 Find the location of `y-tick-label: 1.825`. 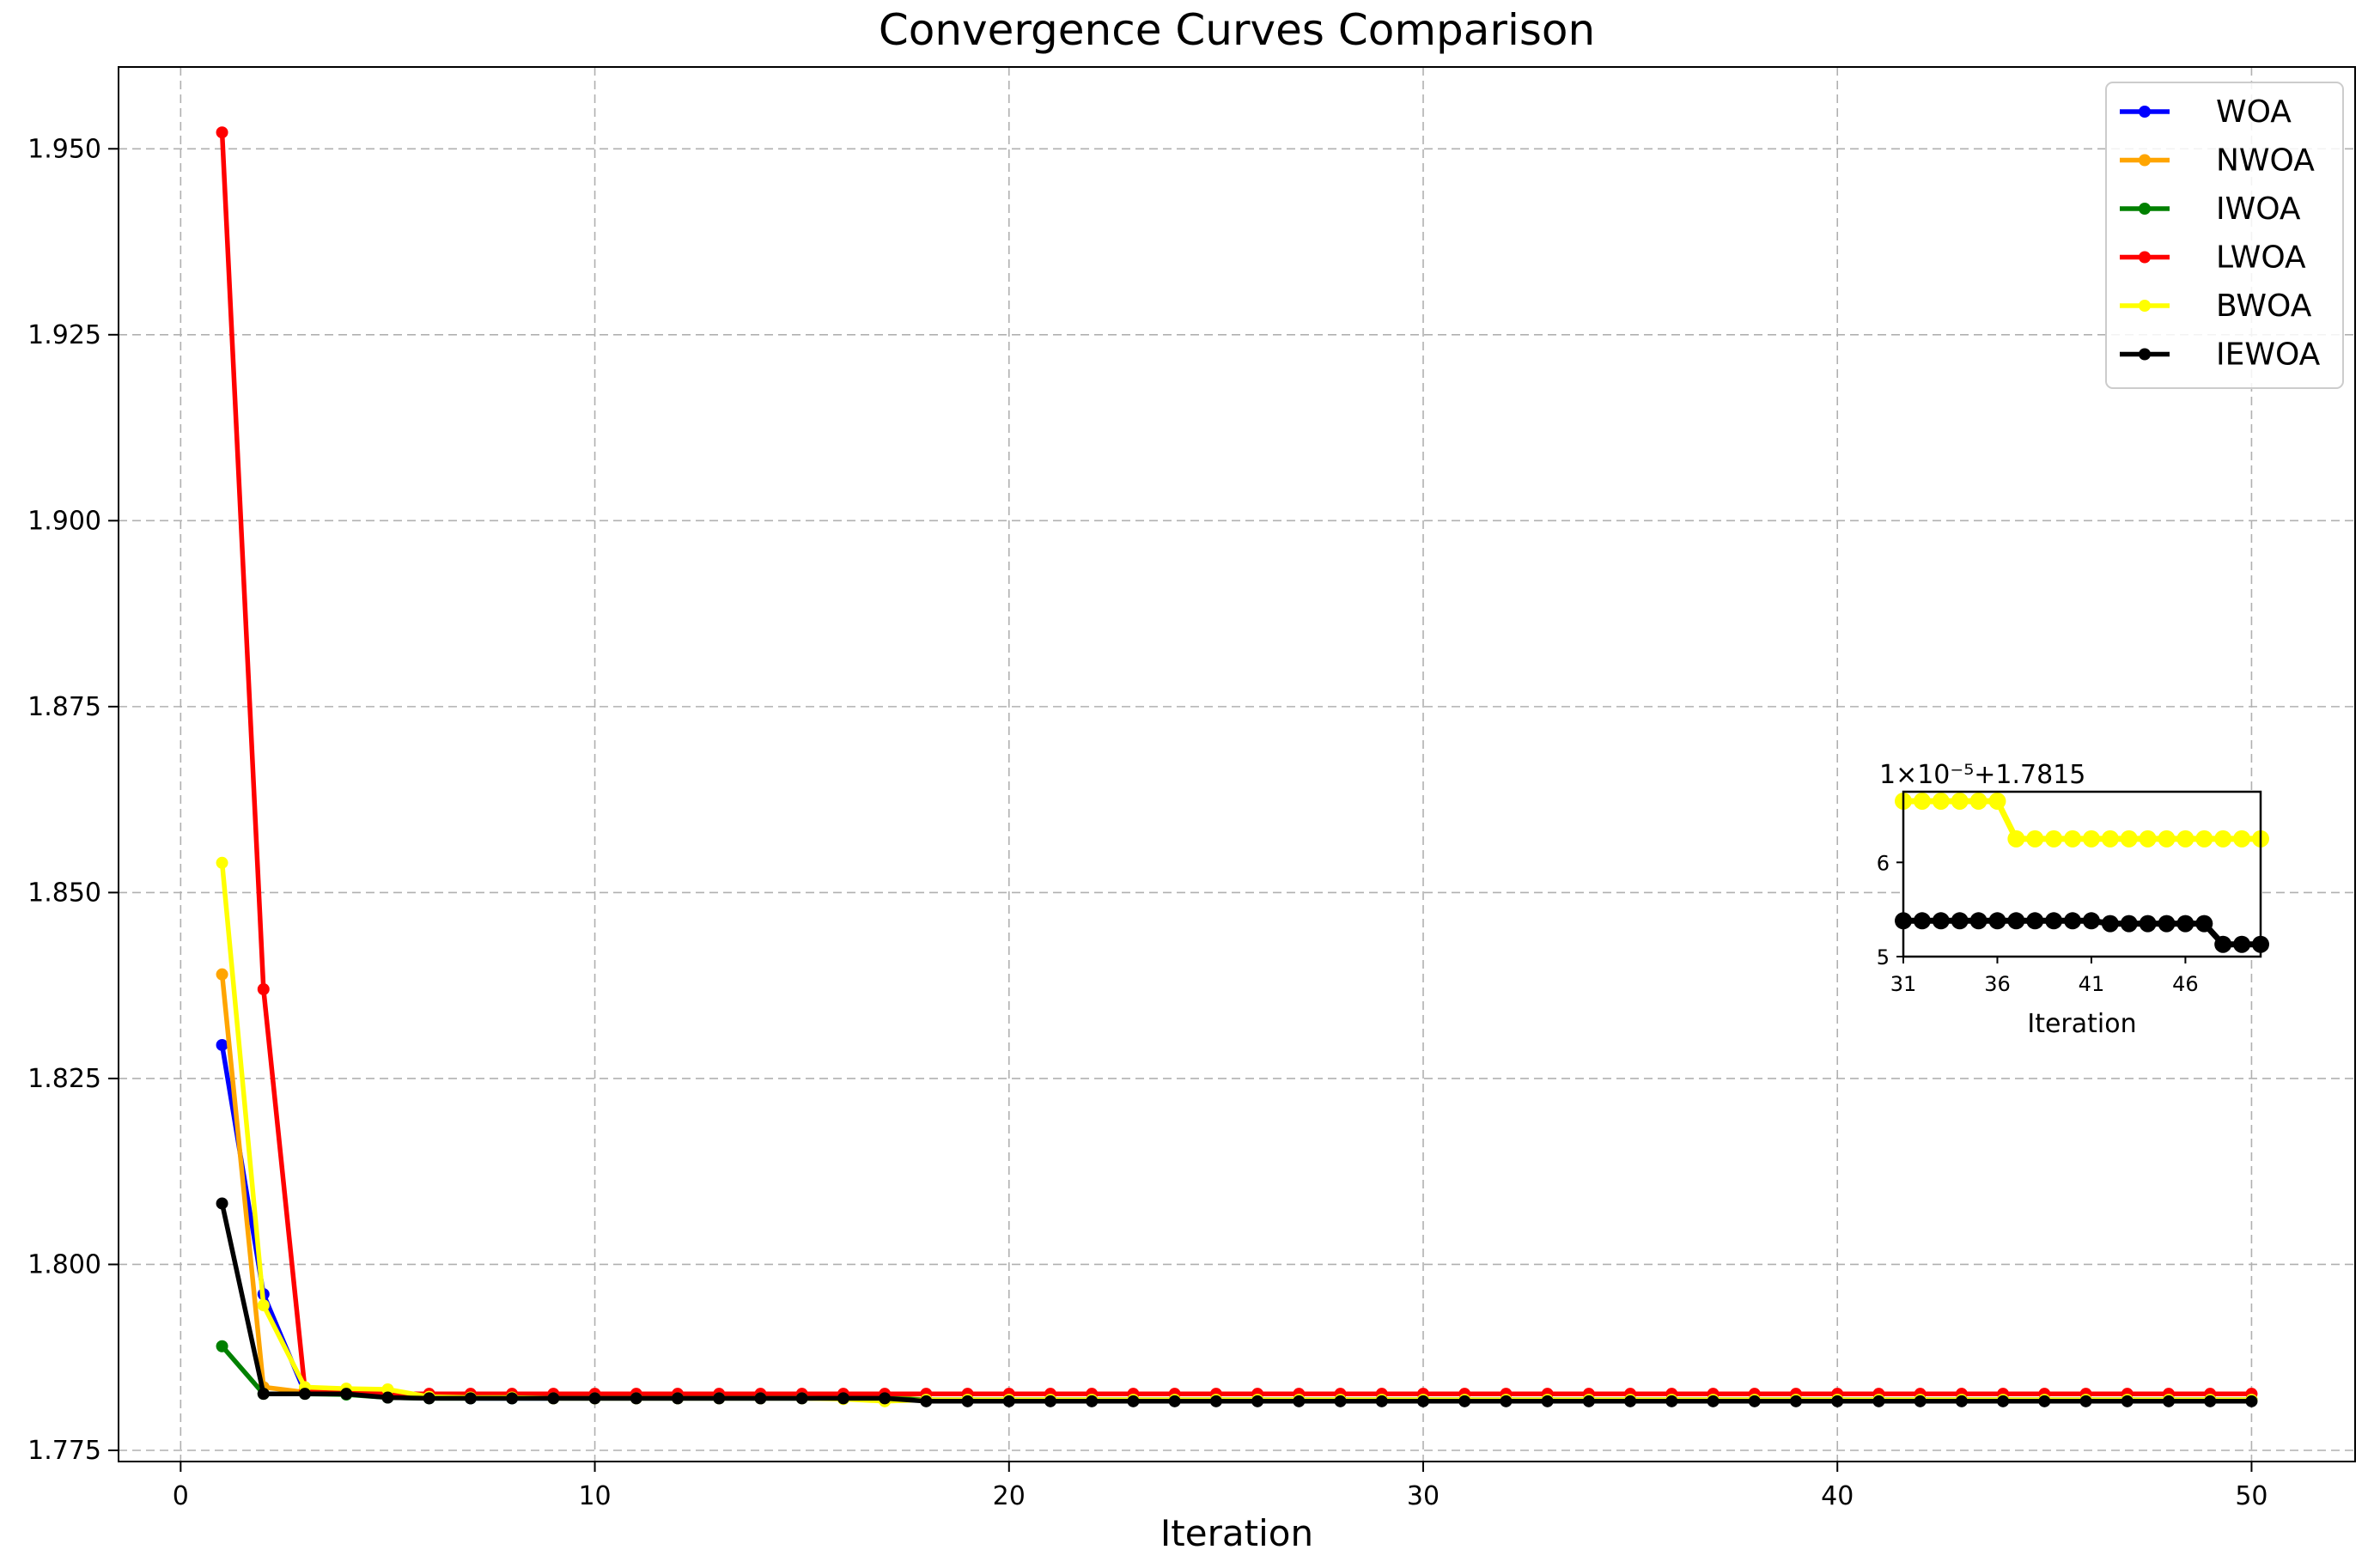

y-tick-label: 1.825 is located at coordinates (64, 1079).